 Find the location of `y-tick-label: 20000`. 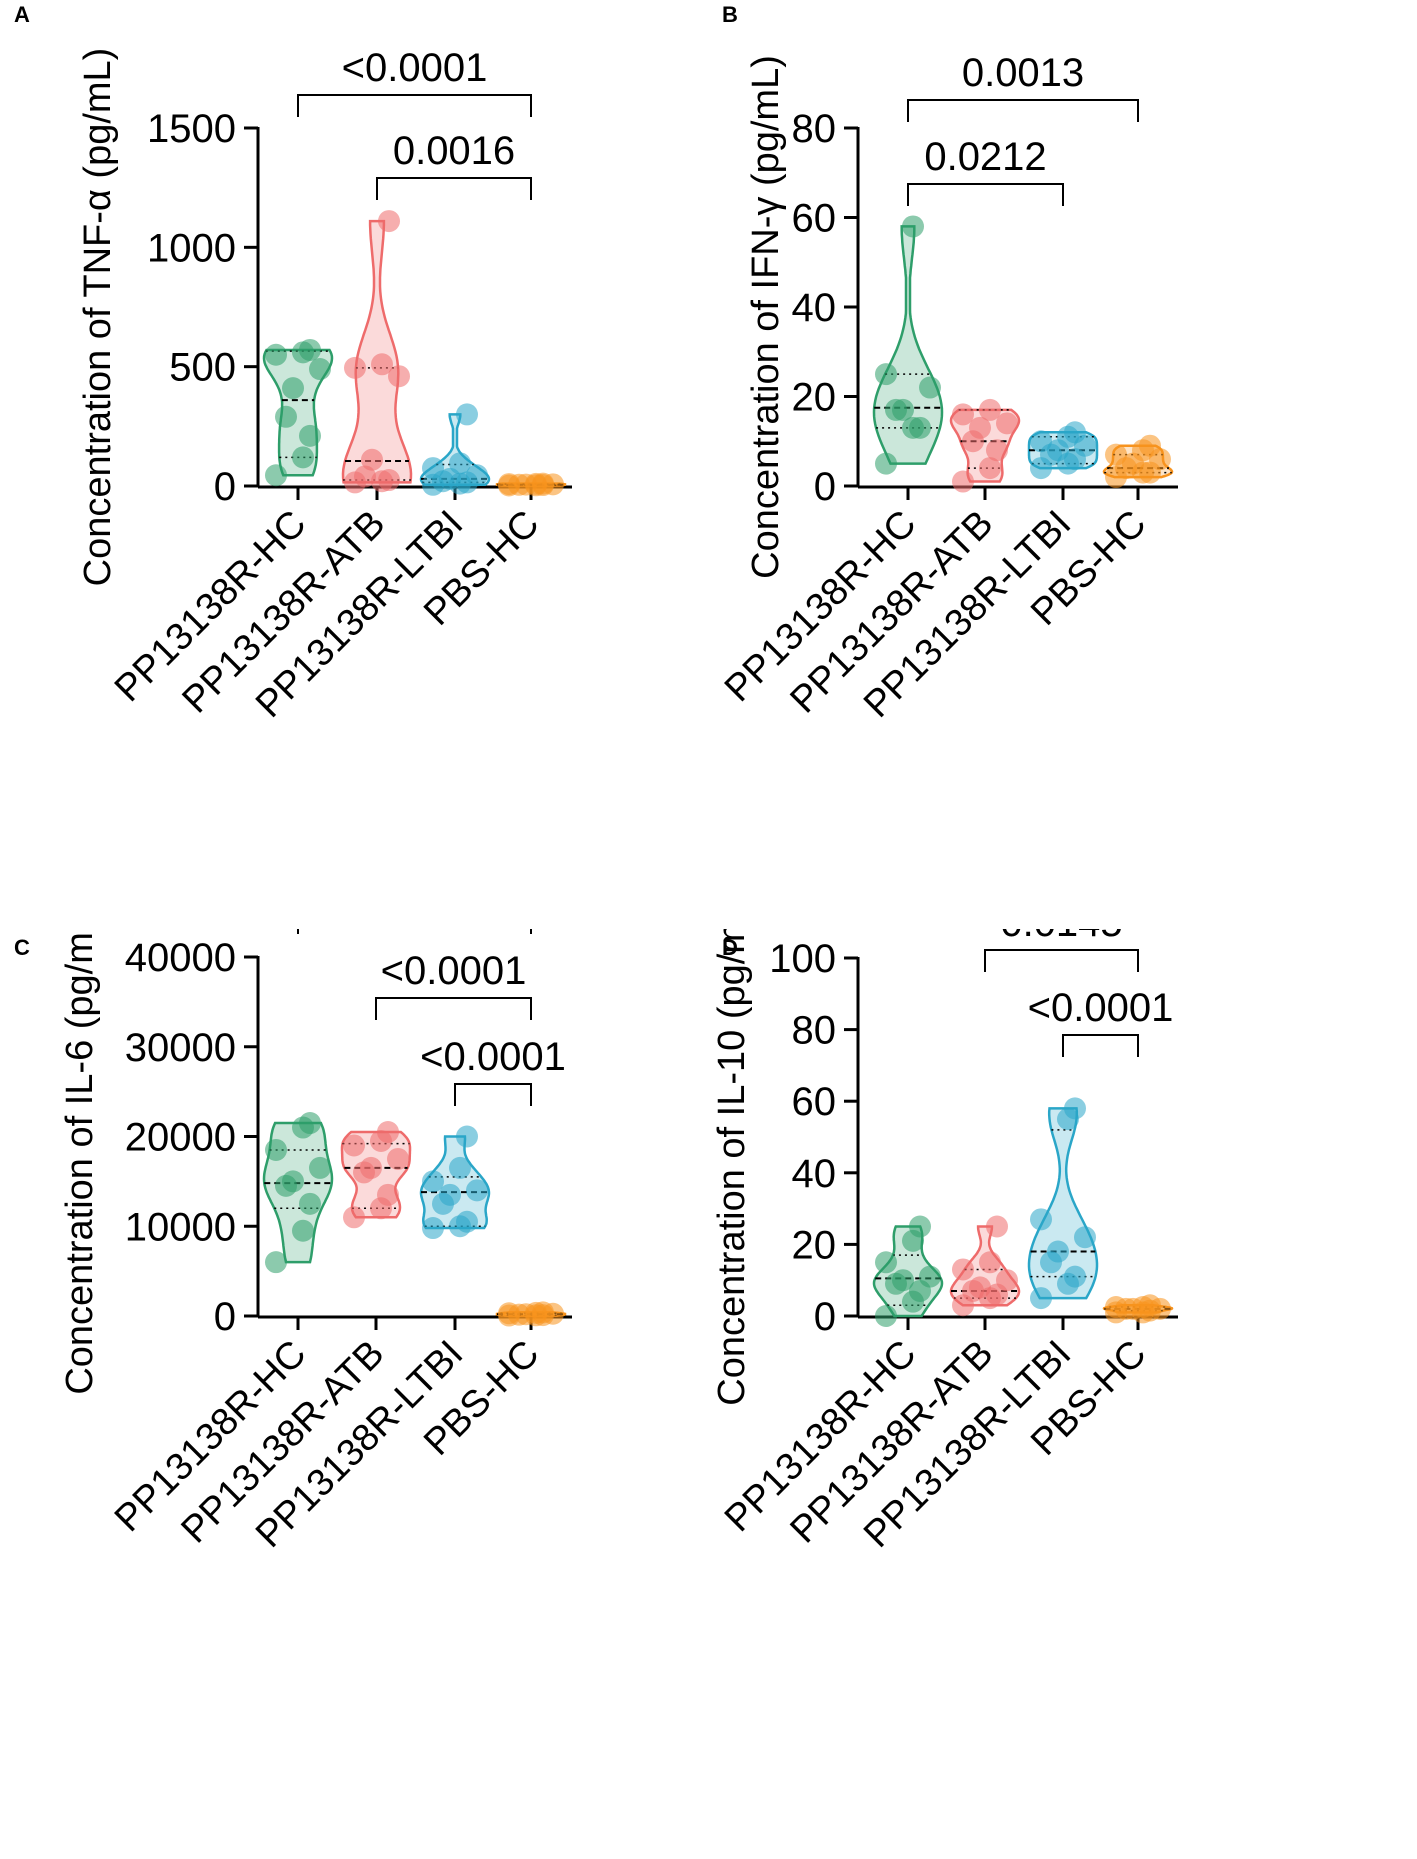

y-tick-label: 20000 is located at coordinates (180, 1138).